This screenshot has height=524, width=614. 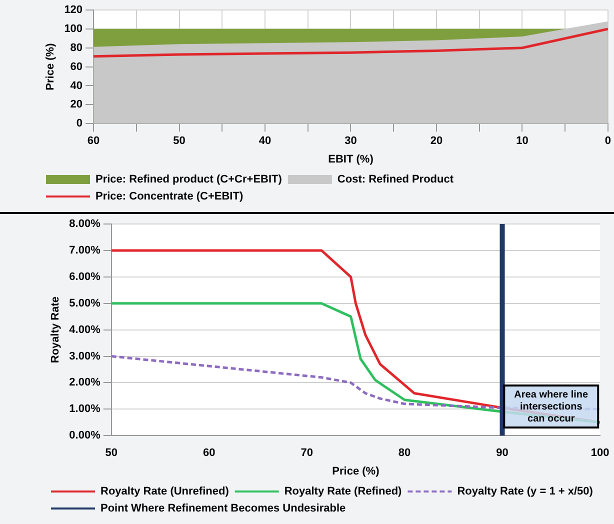 I want to click on y-tick-label: 1.00%, so click(x=85, y=409).